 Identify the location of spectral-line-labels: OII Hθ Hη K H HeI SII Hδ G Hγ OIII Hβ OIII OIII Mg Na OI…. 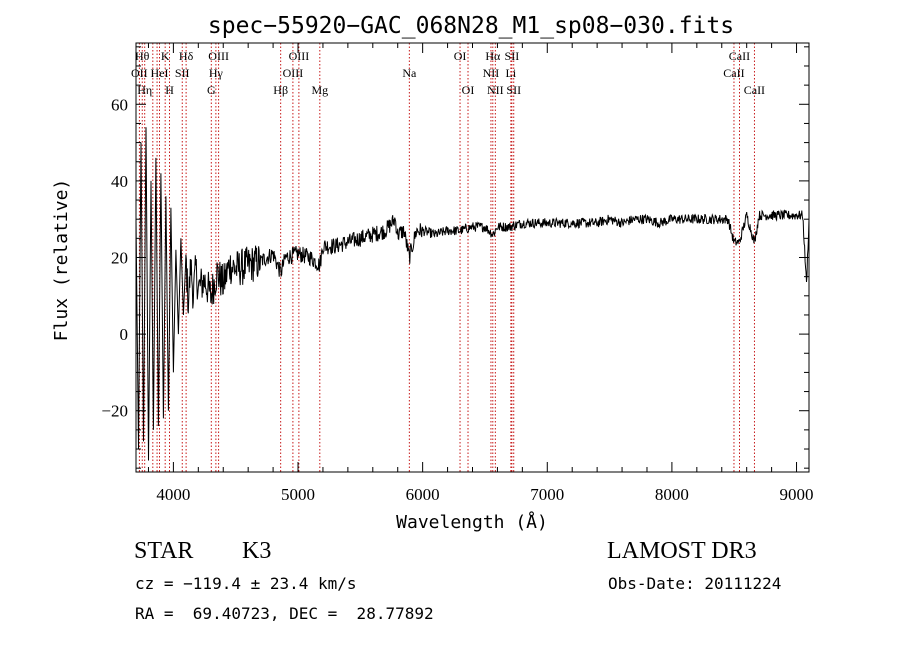
(448, 73).